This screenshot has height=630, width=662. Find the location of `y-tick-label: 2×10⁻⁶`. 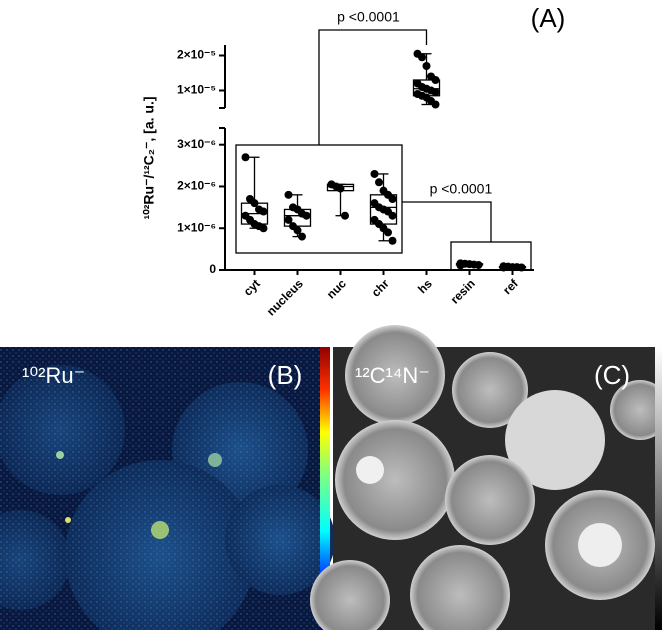

y-tick-label: 2×10⁻⁶ is located at coordinates (196, 186).